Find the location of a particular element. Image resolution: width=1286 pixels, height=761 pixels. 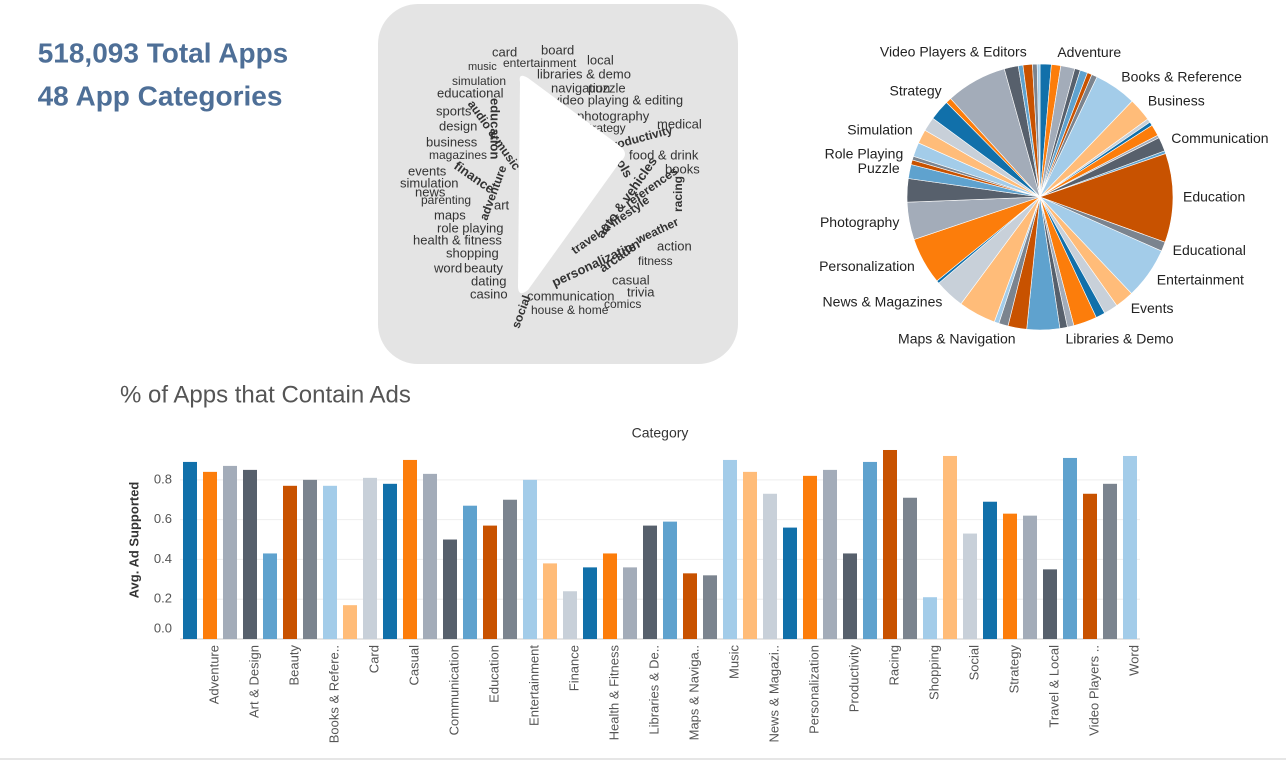

play-icon is located at coordinates (571, 184).